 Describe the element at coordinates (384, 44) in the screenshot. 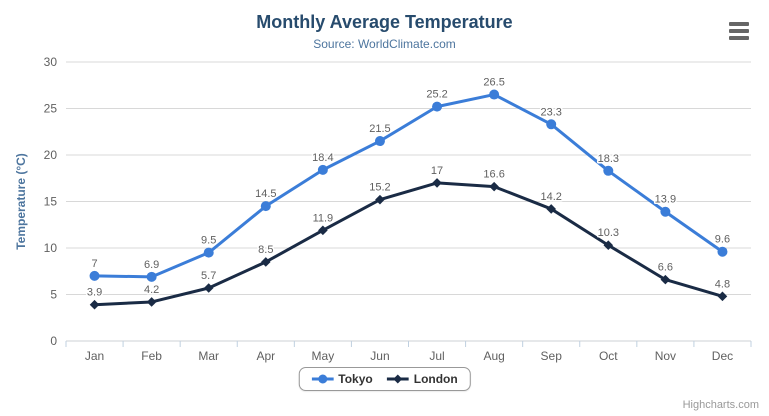

I see `chart-subtitle: Source: WorldClimate.com` at that location.